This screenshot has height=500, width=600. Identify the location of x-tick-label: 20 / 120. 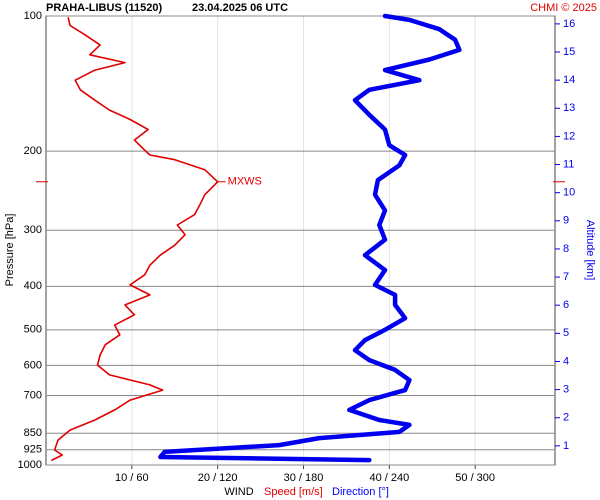
(218, 478).